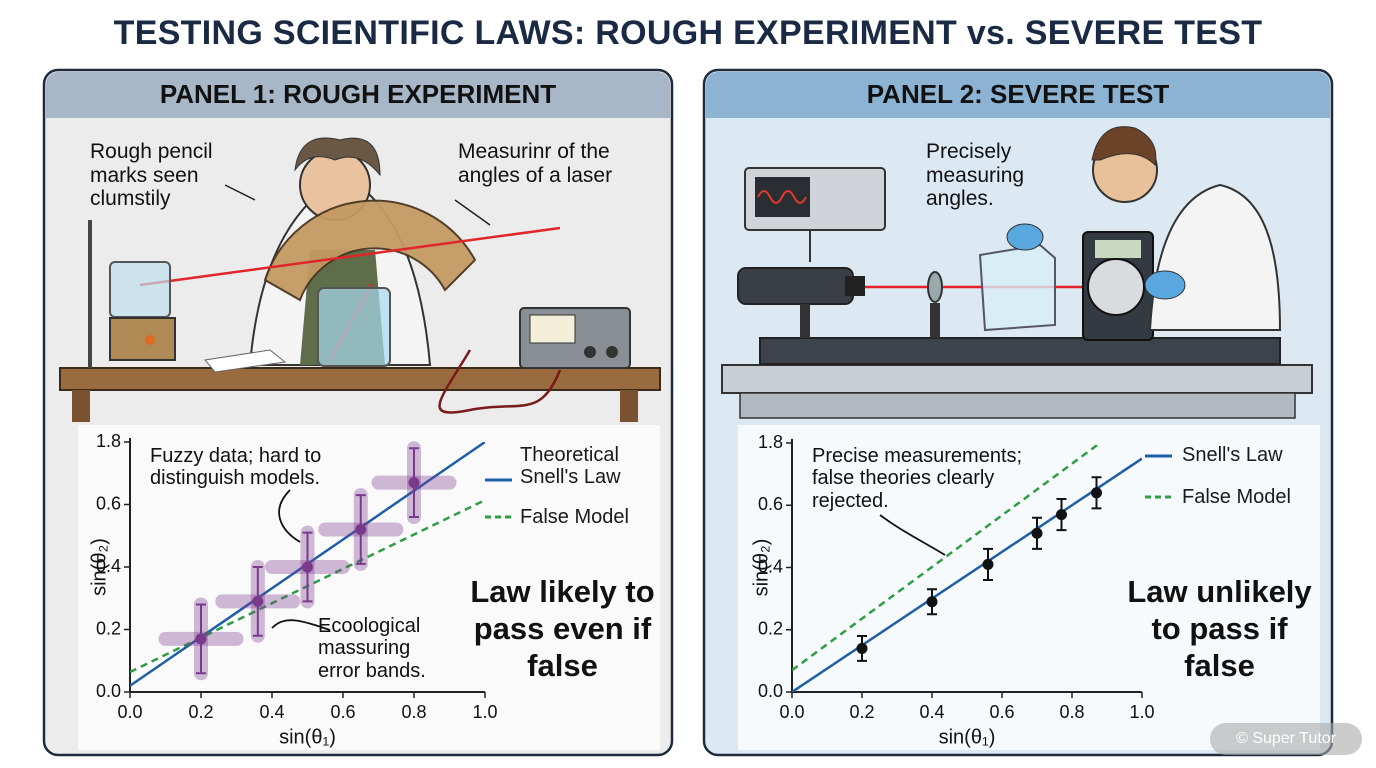  What do you see at coordinates (535, 163) in the screenshot?
I see `scene-label: Measurinr of the angles of a laser` at bounding box center [535, 163].